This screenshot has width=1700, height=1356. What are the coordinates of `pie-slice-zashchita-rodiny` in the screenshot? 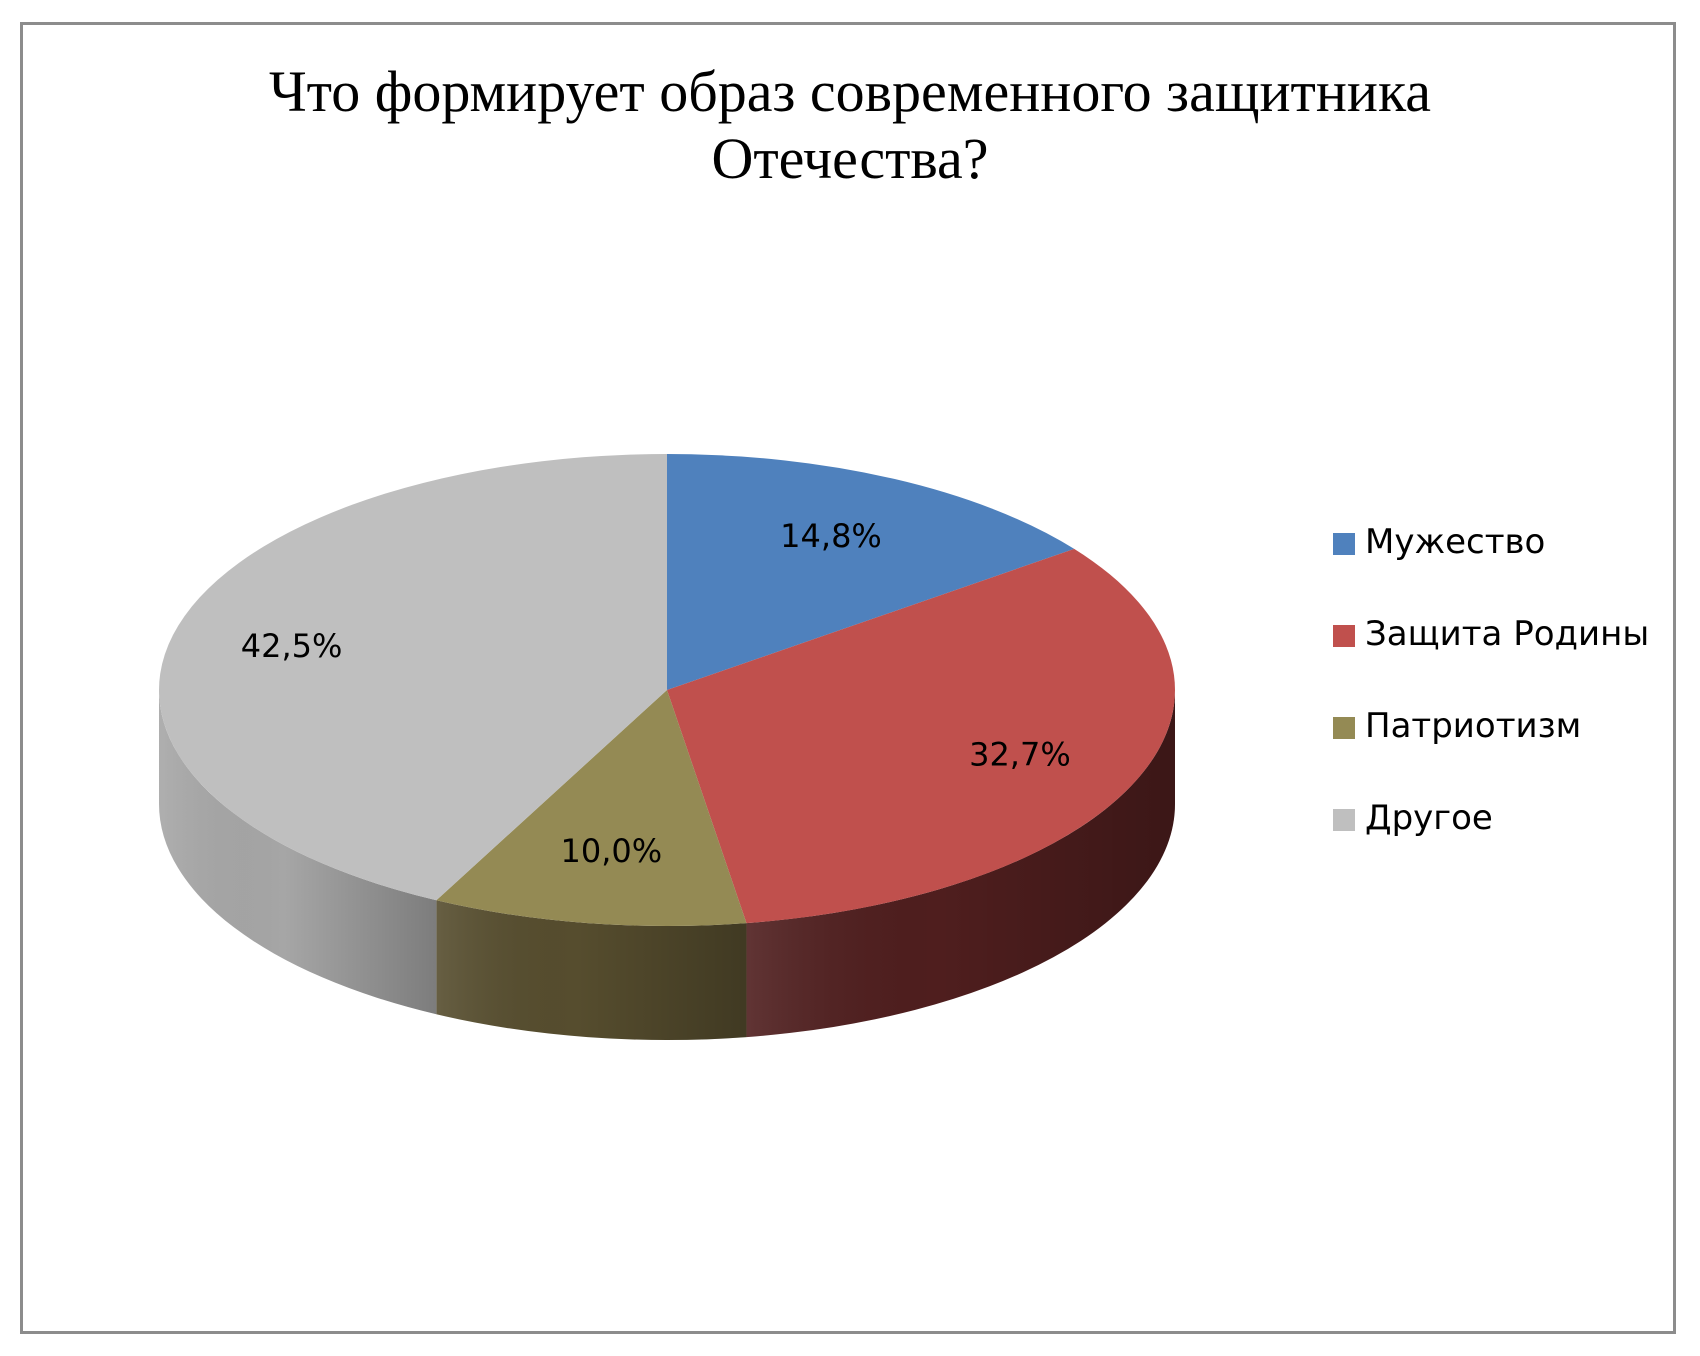 It's located at (921, 736).